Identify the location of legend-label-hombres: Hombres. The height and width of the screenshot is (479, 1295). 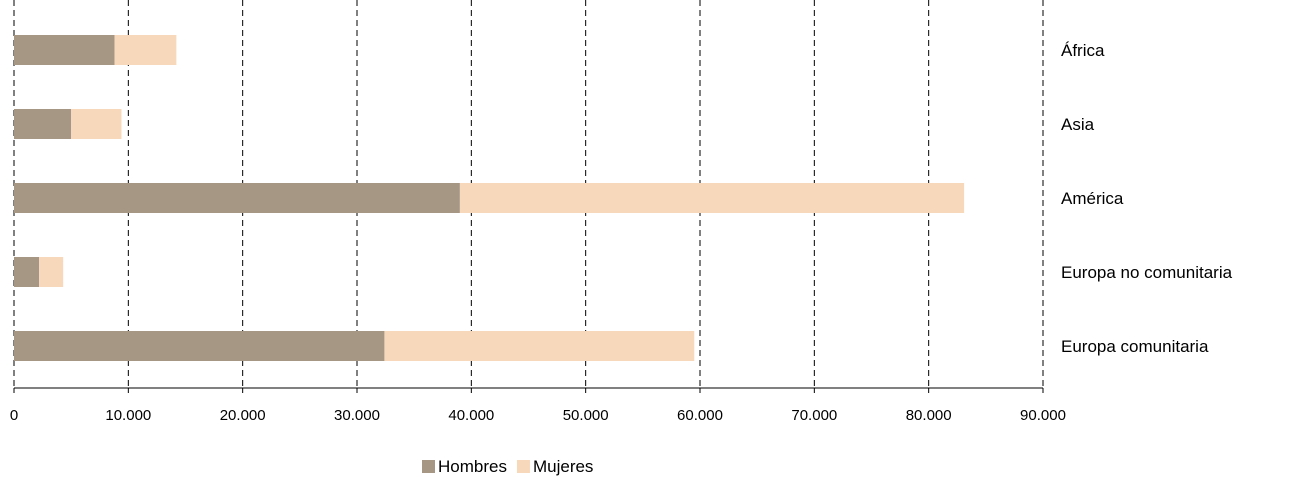
(472, 466).